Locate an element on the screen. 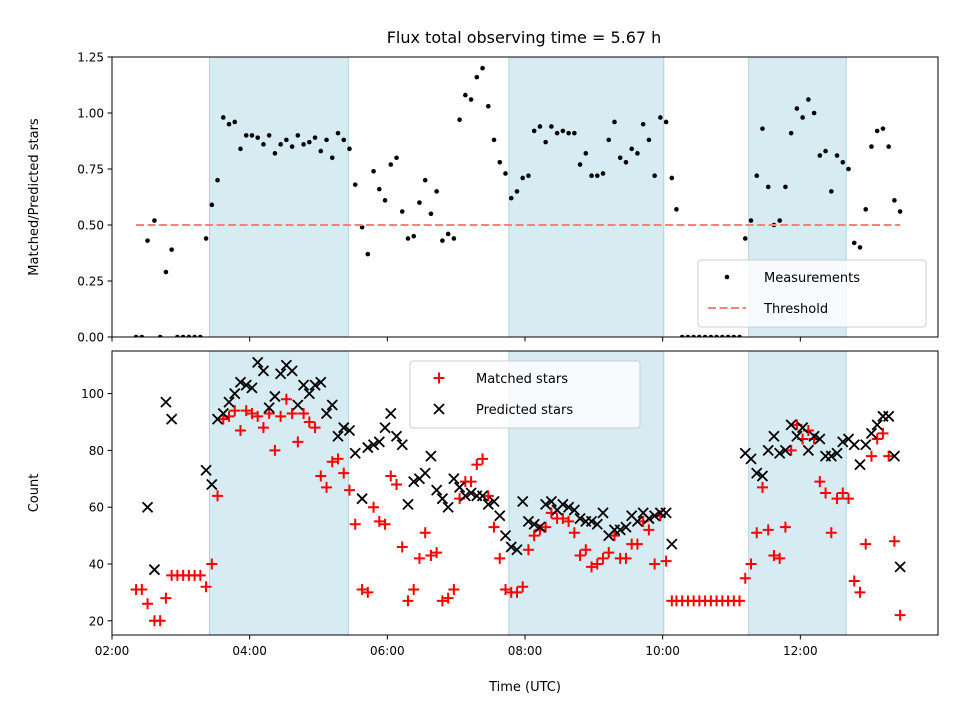 The width and height of the screenshot is (960, 720). y-tick-label: 80 is located at coordinates (96, 451).